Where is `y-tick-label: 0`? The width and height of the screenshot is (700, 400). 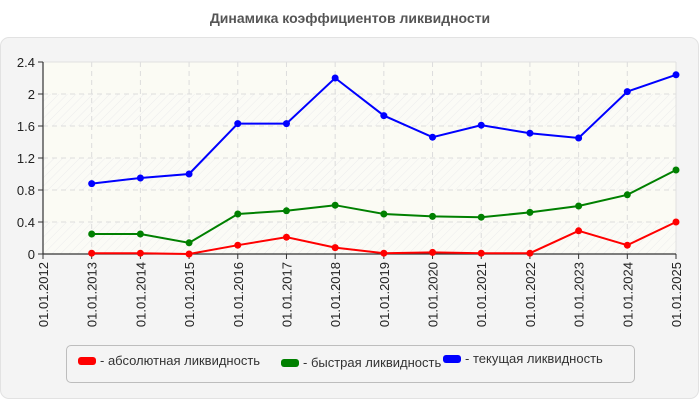
y-tick-label: 0 is located at coordinates (31, 254).